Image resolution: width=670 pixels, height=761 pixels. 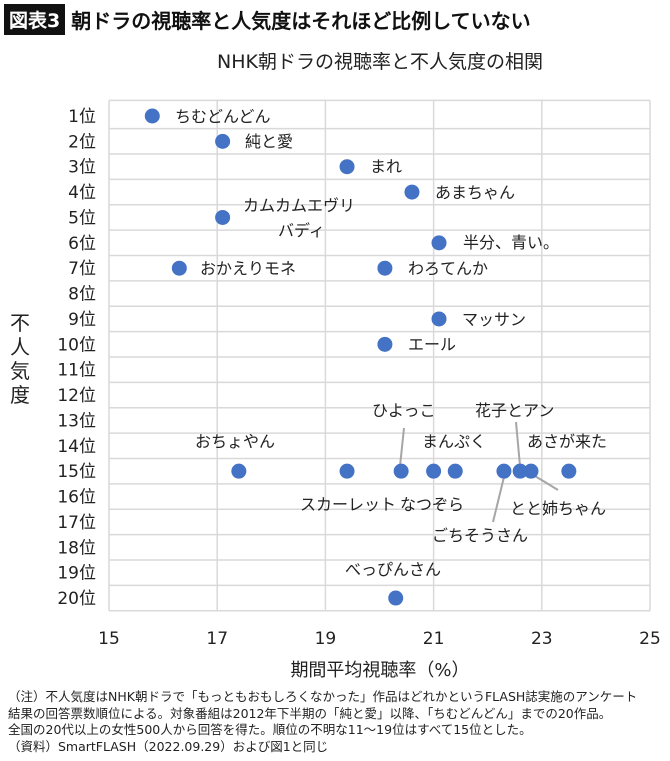 What do you see at coordinates (20, 323) in the screenshot?
I see `y-label-char: 不` at bounding box center [20, 323].